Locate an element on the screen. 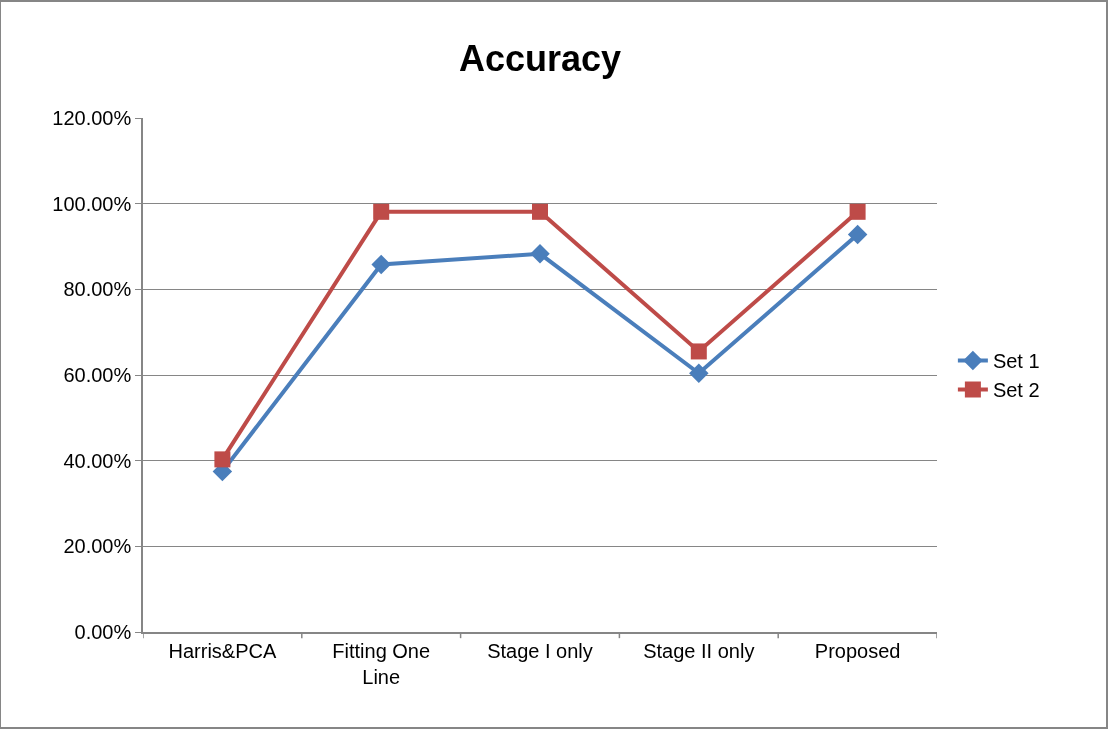 The height and width of the screenshot is (729, 1108). y-tick-label: 0.00% is located at coordinates (103, 632).